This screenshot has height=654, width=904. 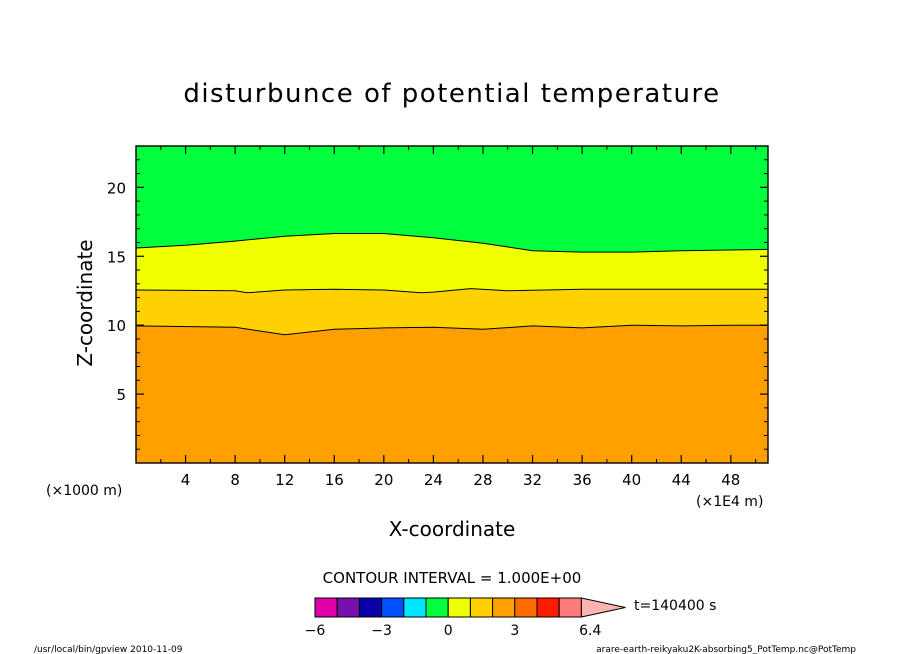 What do you see at coordinates (284, 480) in the screenshot?
I see `x-tick-label: 12` at bounding box center [284, 480].